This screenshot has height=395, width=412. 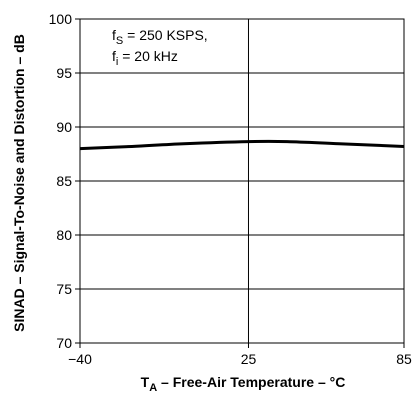 I want to click on annotation-1-rest: = 250 KSPS,, so click(x=165, y=35).